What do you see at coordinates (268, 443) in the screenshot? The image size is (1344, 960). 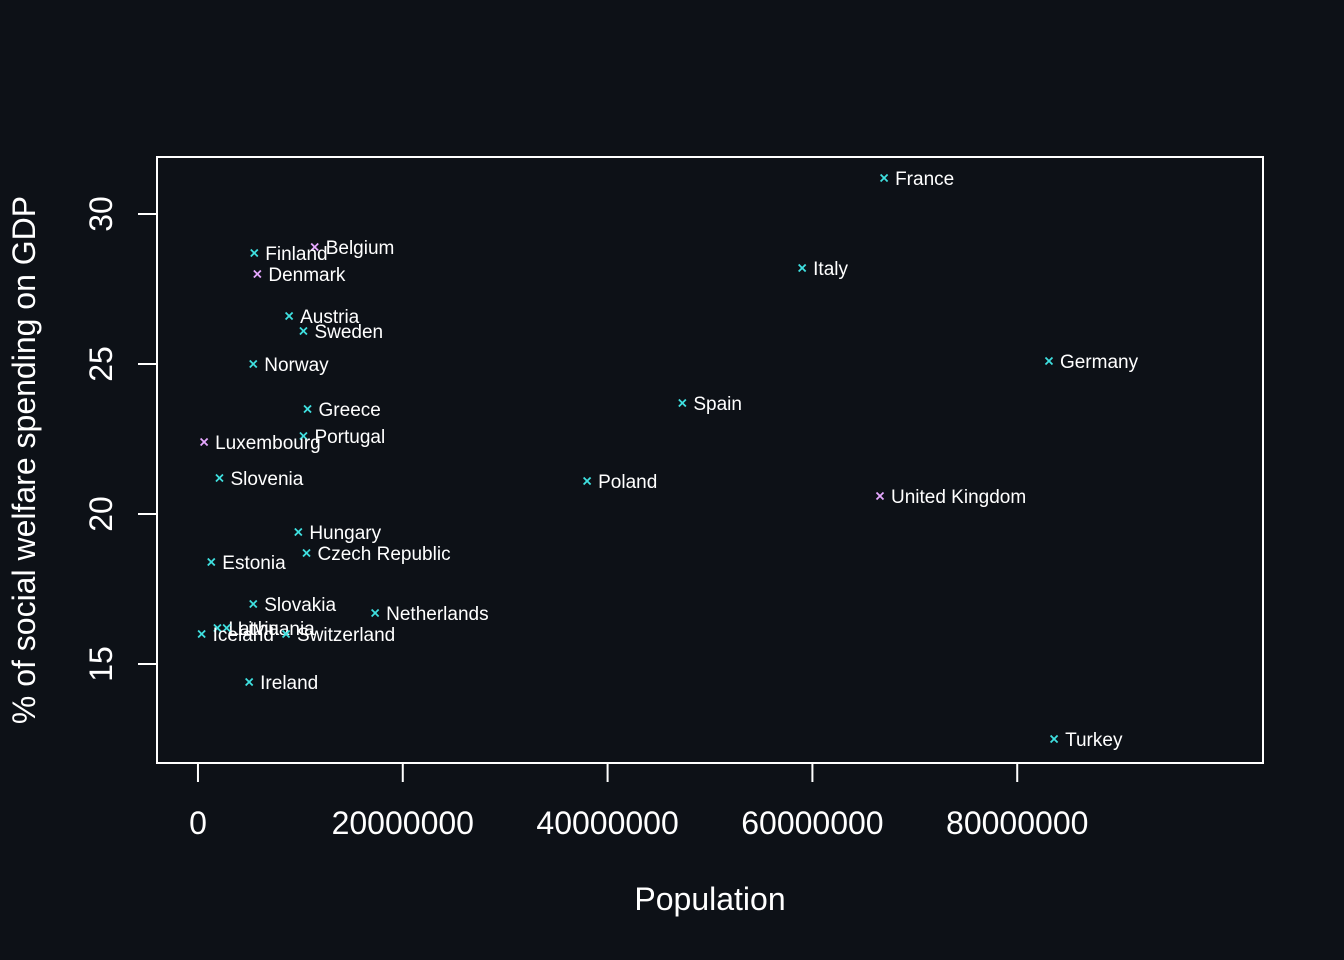 I see `point-label: Luxembourg` at bounding box center [268, 443].